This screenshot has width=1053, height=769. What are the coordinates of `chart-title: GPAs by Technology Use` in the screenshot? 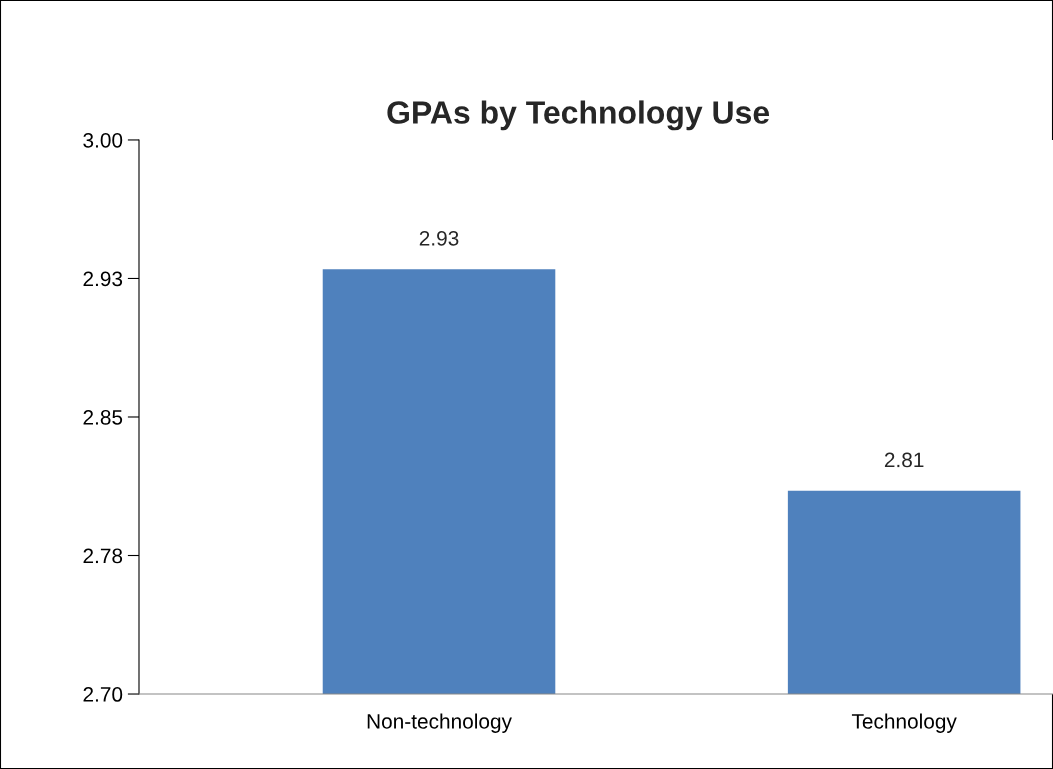 It's located at (578, 115).